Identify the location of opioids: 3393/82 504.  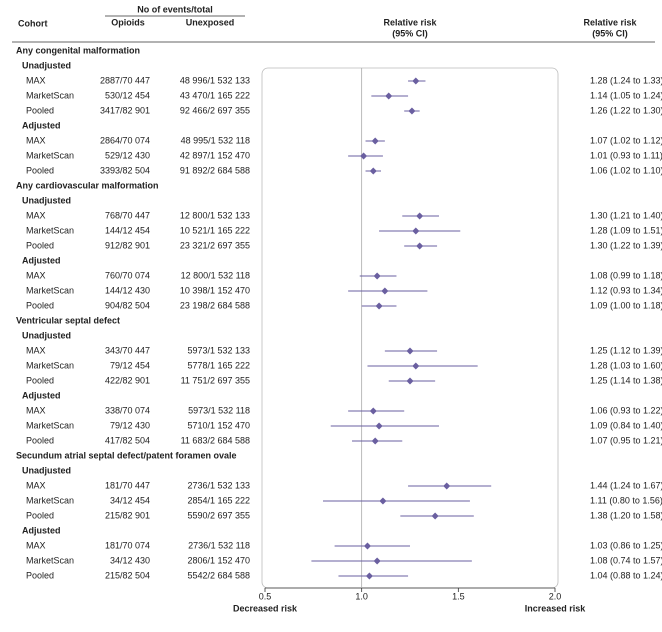
(125, 170).